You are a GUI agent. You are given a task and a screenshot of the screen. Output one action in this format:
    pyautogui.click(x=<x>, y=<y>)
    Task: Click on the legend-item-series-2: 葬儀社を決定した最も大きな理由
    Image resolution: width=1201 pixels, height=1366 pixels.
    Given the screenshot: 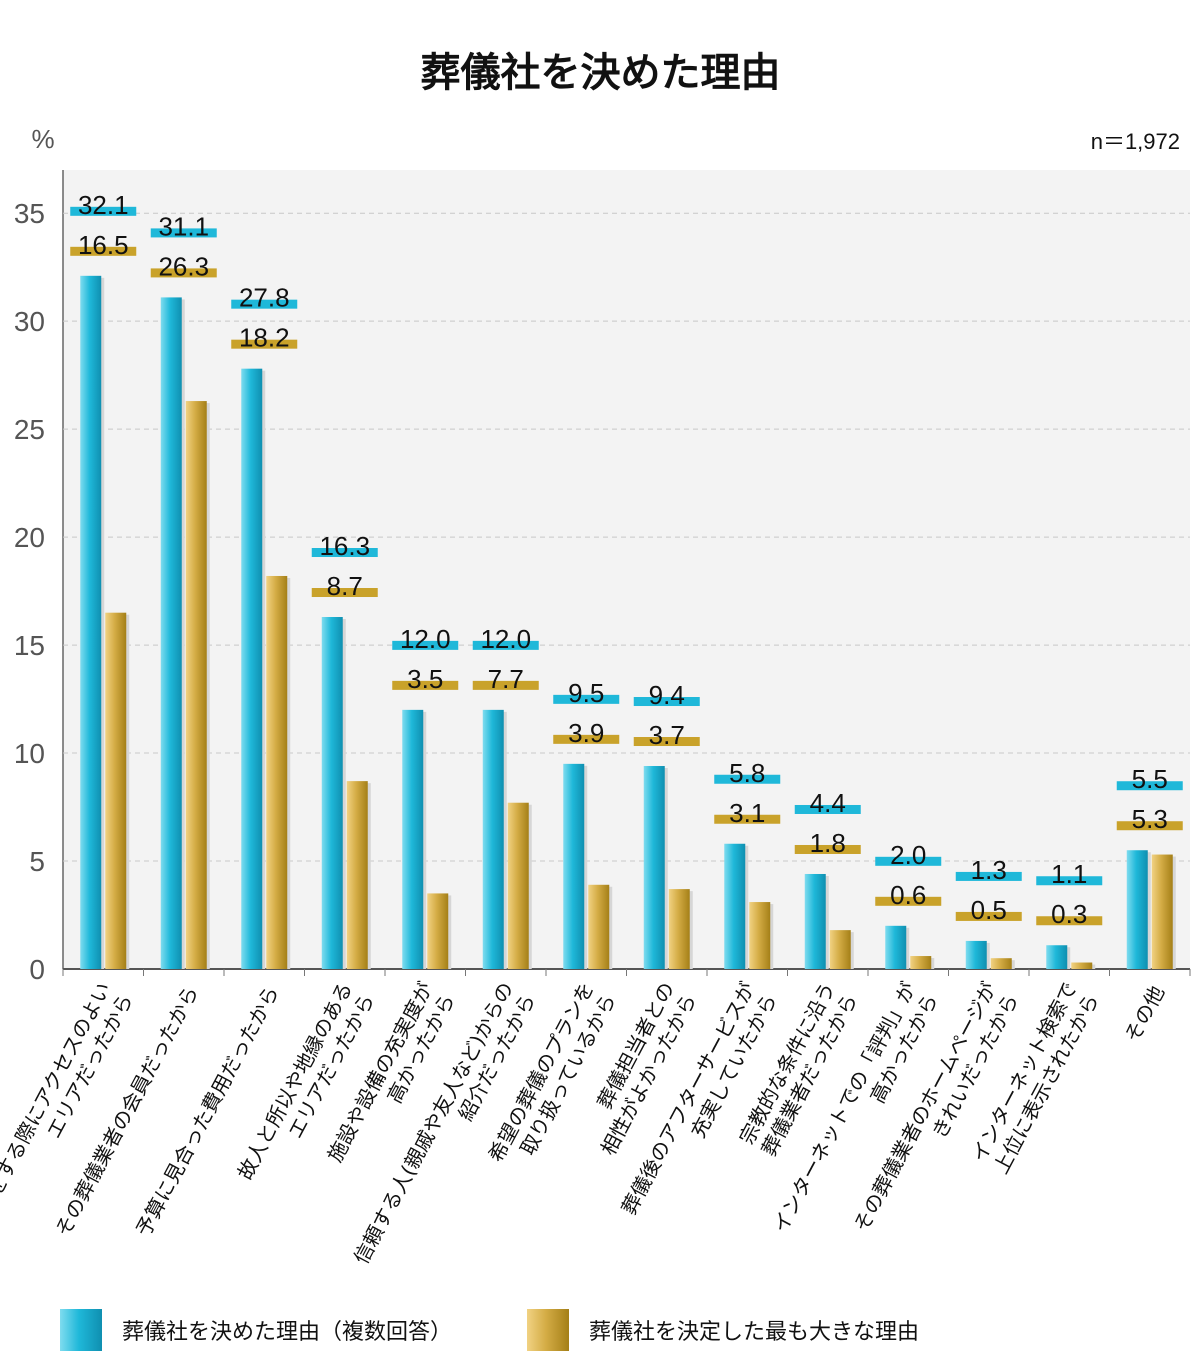 What is the action you would take?
    pyautogui.click(x=723, y=1330)
    